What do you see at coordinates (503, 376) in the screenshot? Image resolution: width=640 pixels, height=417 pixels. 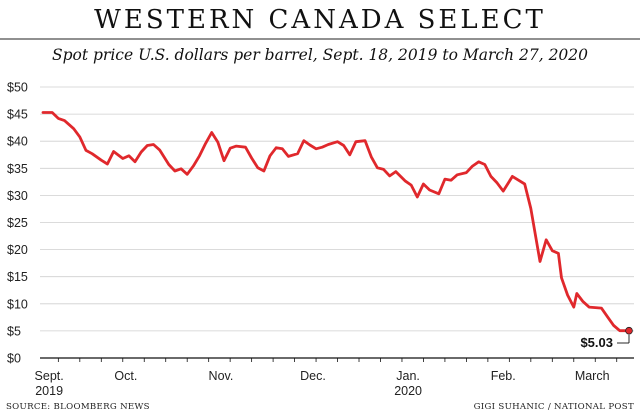 I see `x-tick-label: Feb.` at bounding box center [503, 376].